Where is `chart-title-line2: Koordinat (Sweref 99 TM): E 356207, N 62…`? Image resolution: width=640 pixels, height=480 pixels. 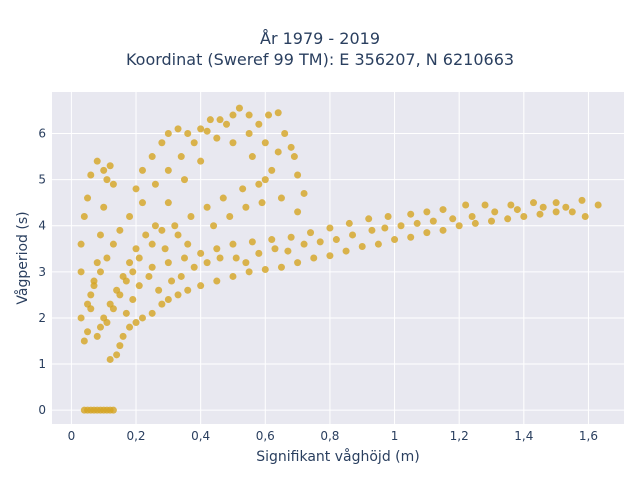 chart-title-line2: Koordinat (Sweref 99 TM): E 356207, N 62… is located at coordinates (320, 59).